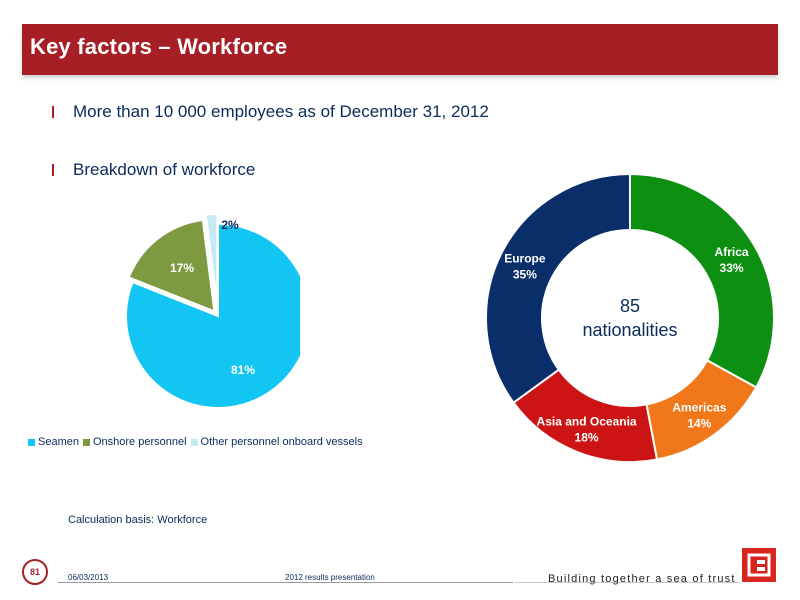 This screenshot has width=800, height=600. Describe the element at coordinates (212, 315) in the screenshot. I see `pie-slice-seamen` at that location.